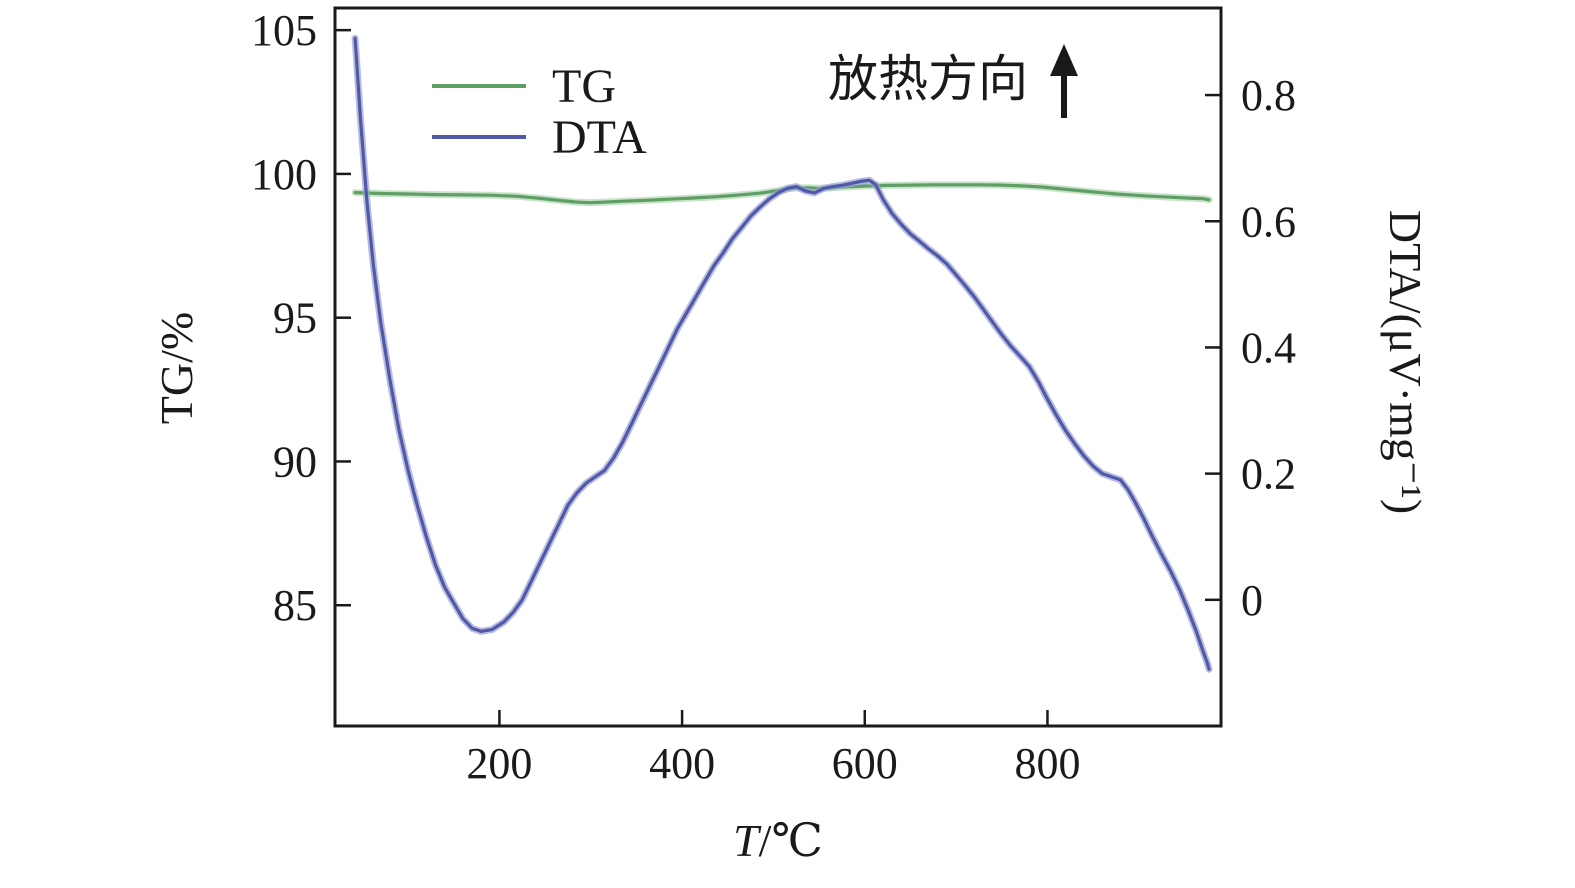  I want to click on x-tick-label: 400, so click(682, 763).